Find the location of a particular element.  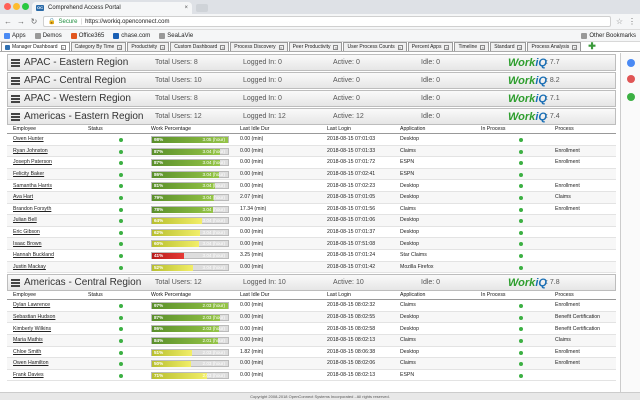

app-tab: Custom Dashboard × is located at coordinates (200, 46).